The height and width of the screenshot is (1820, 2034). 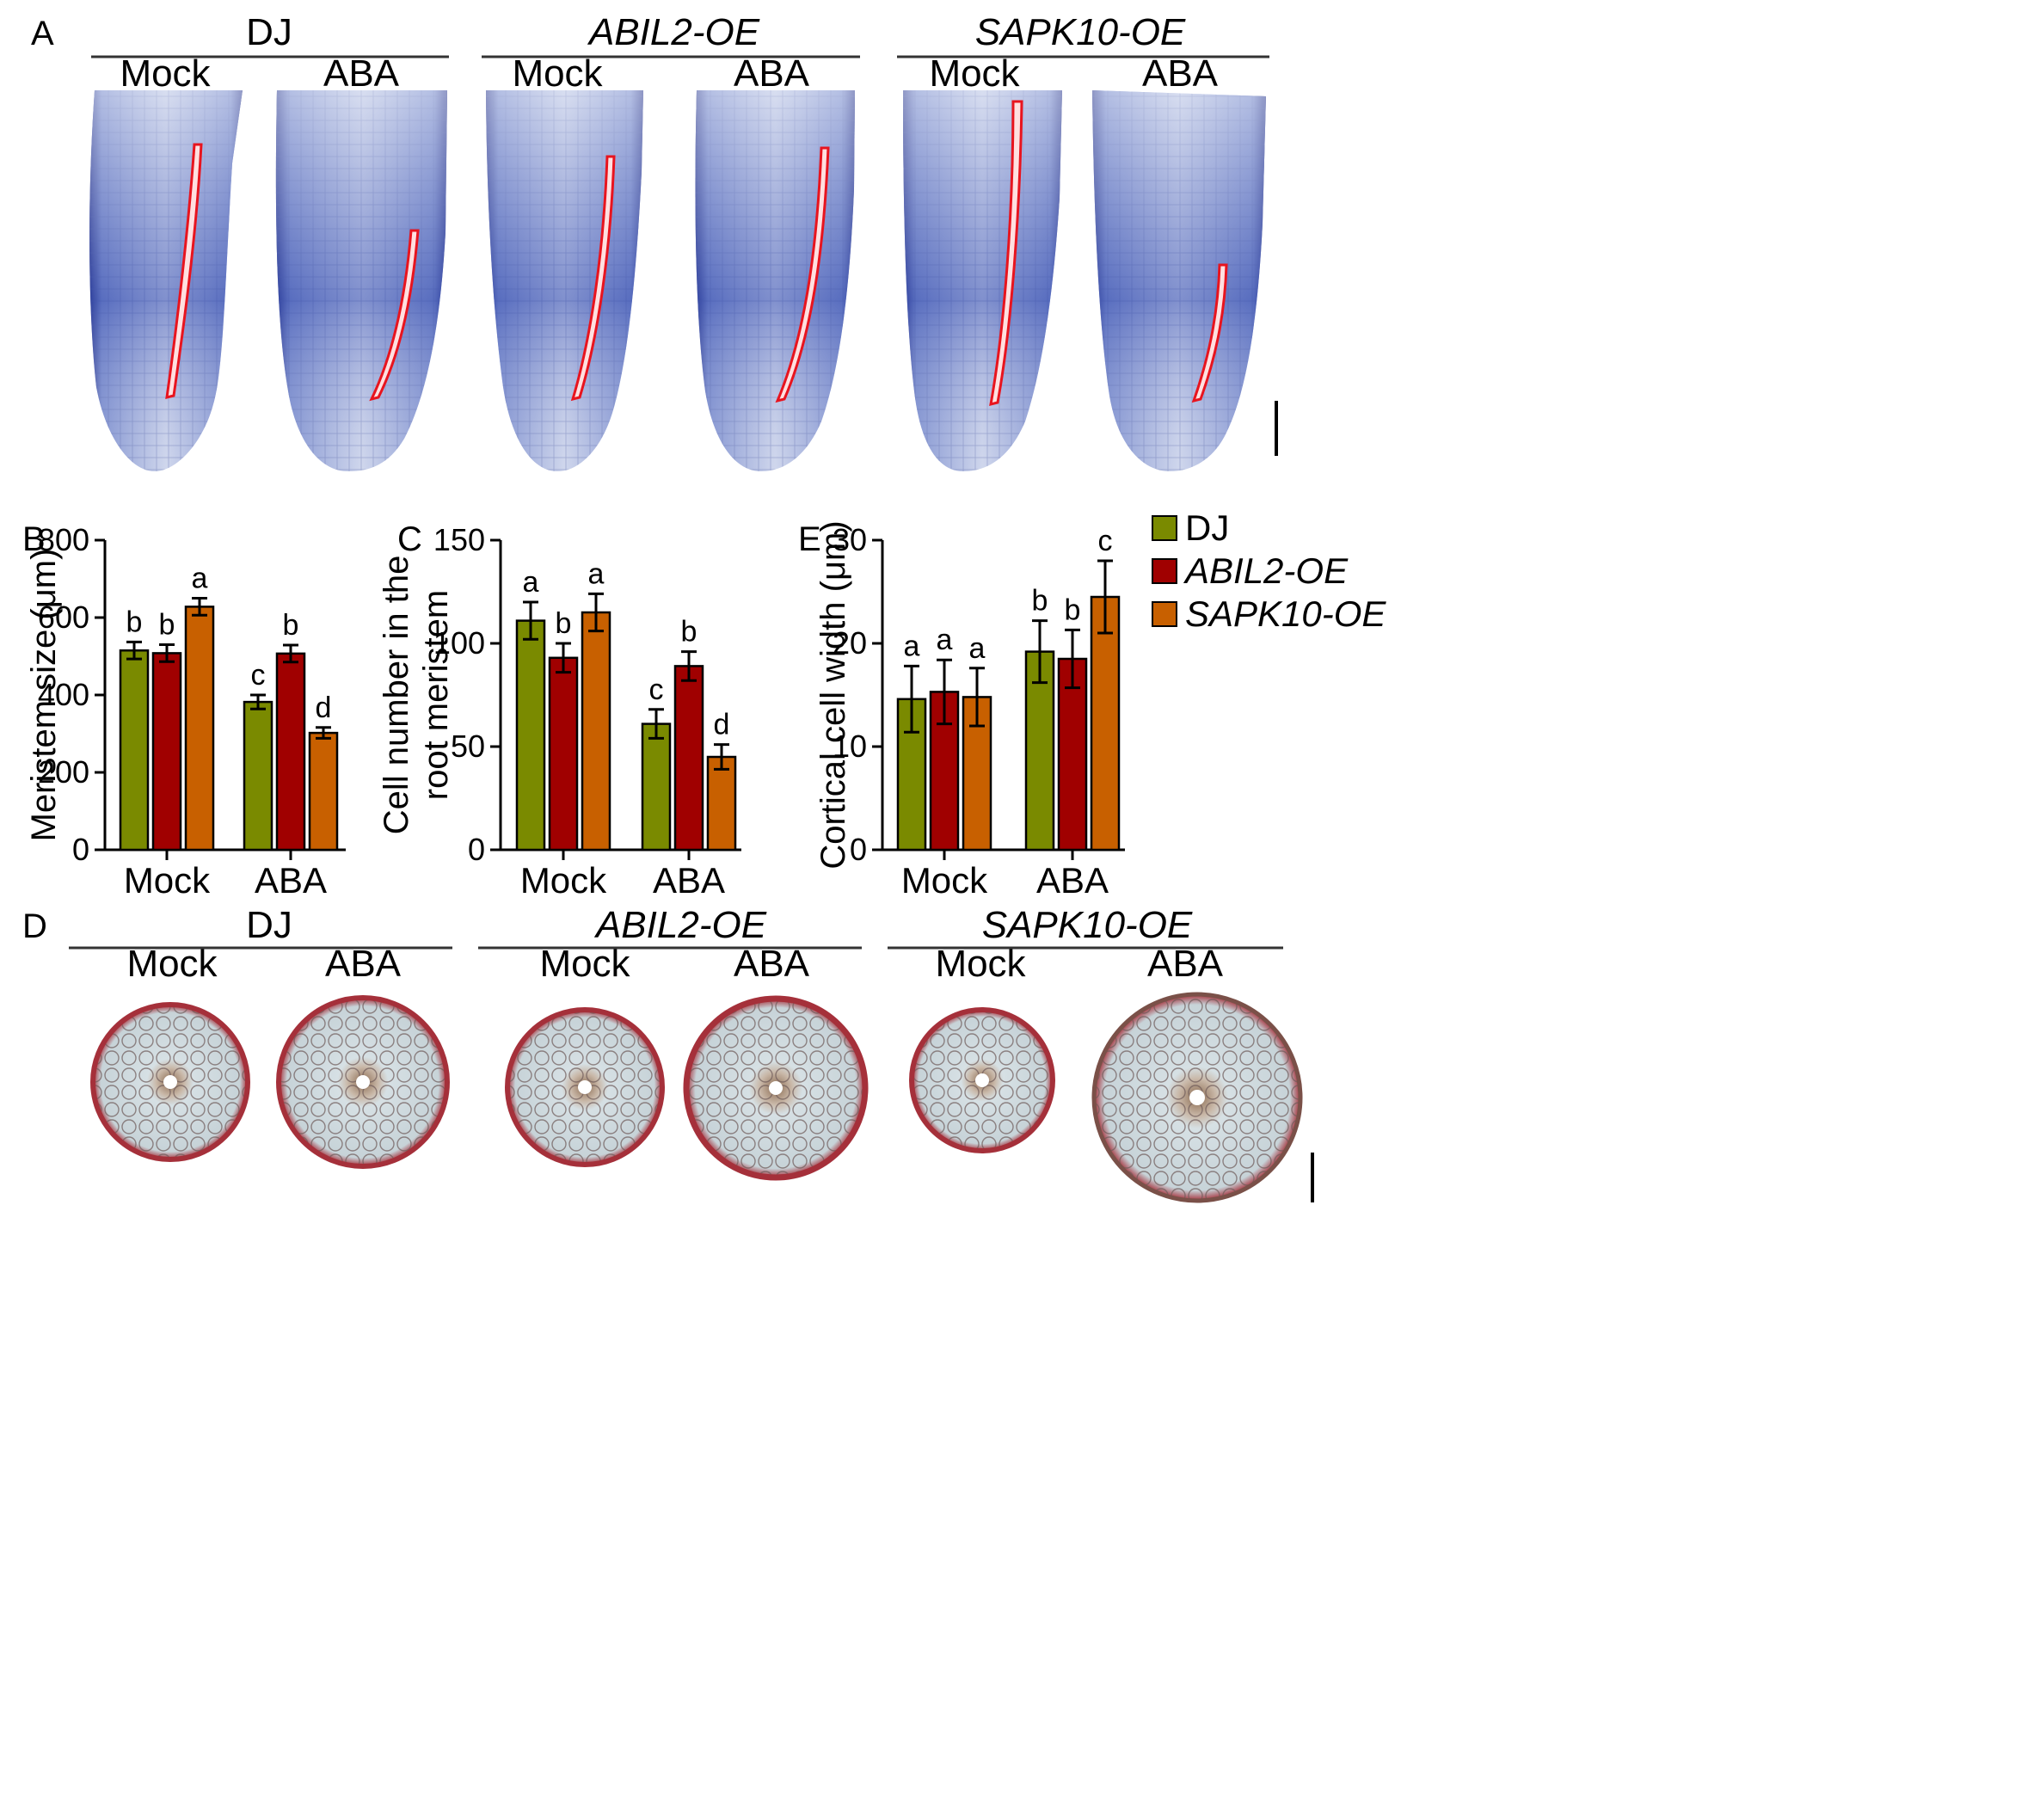 What do you see at coordinates (1105, 541) in the screenshot?
I see `chart-e-significance-letter-sapk10-oe-aba: c` at bounding box center [1105, 541].